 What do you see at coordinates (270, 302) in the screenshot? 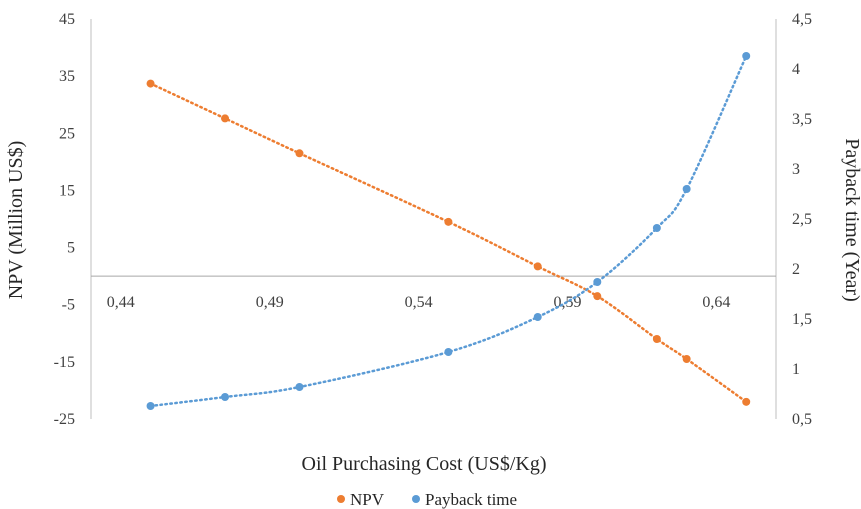
I see `x-tick-label: 0,49` at bounding box center [270, 302].